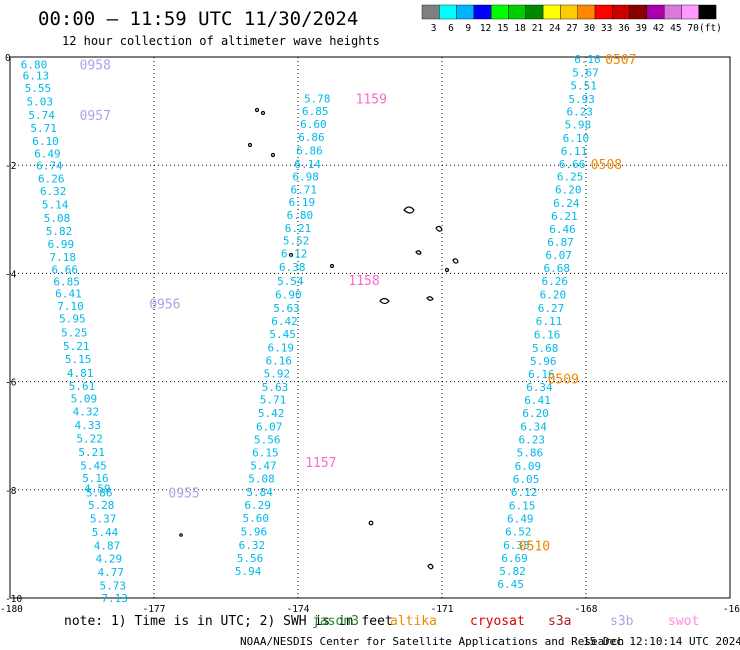 The width and height of the screenshot is (740, 650). Describe the element at coordinates (675, 28) in the screenshot. I see `colorbar-label: 45` at that location.